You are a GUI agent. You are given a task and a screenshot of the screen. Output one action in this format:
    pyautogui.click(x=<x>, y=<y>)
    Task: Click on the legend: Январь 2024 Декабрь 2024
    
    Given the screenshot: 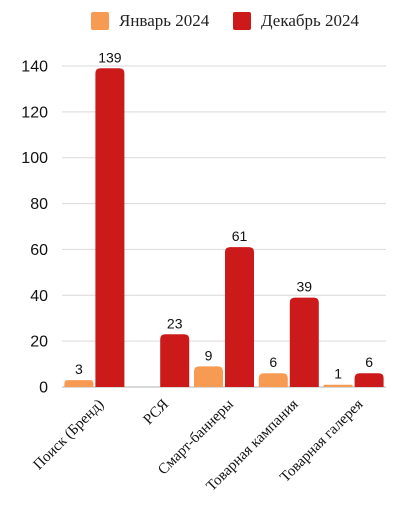 What is the action you would take?
    pyautogui.click(x=207, y=22)
    